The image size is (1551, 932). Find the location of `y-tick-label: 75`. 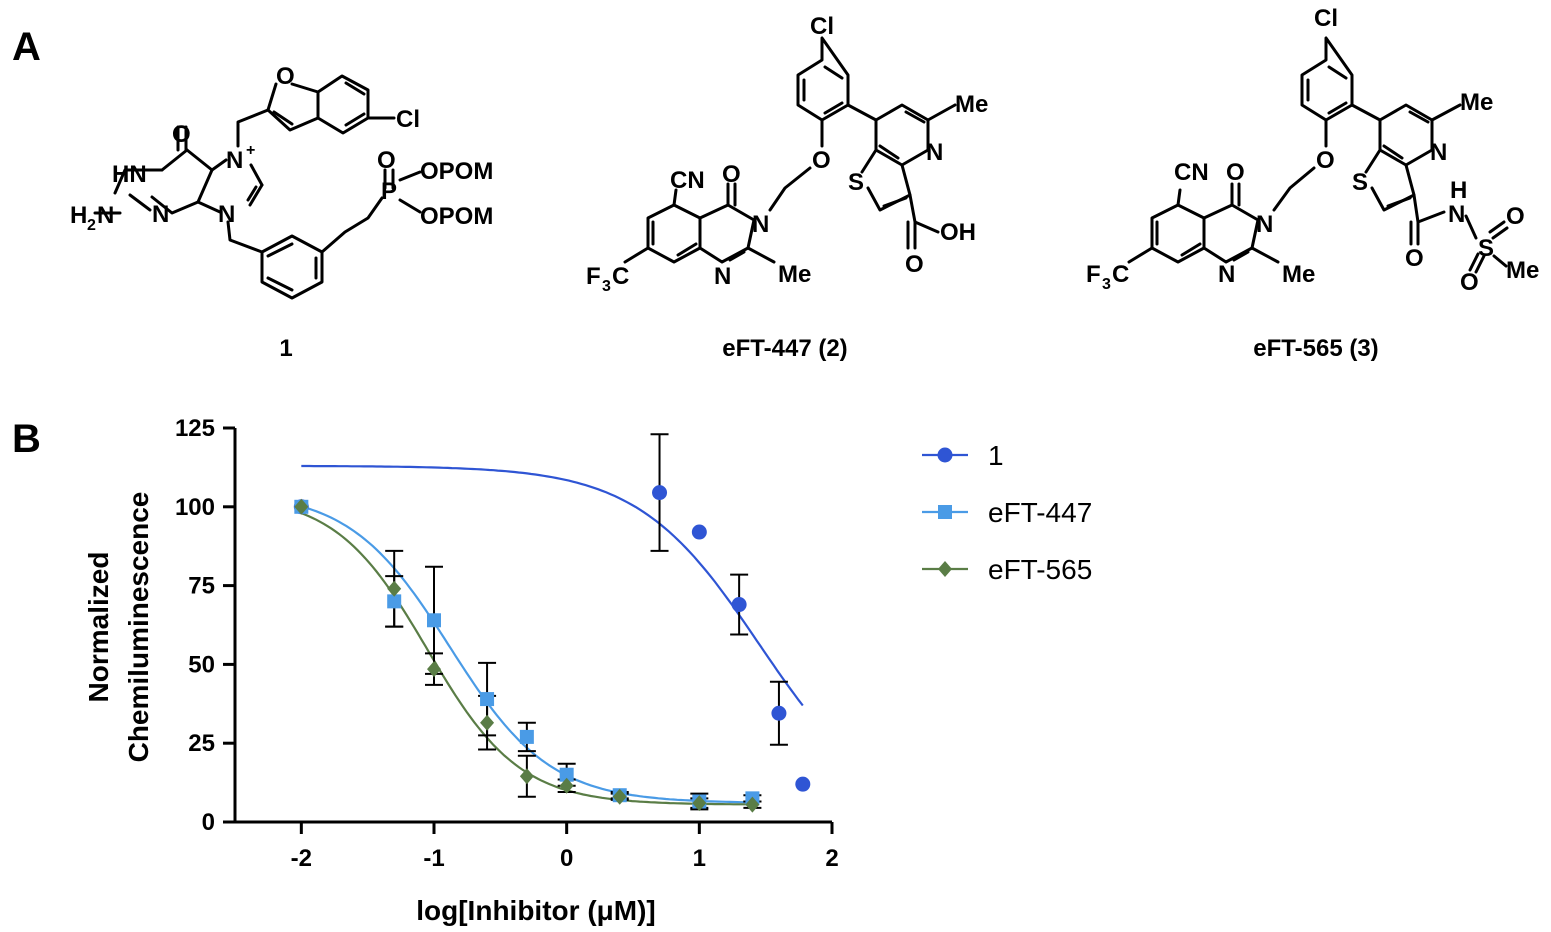

y-tick-label: 75 is located at coordinates (201, 586).